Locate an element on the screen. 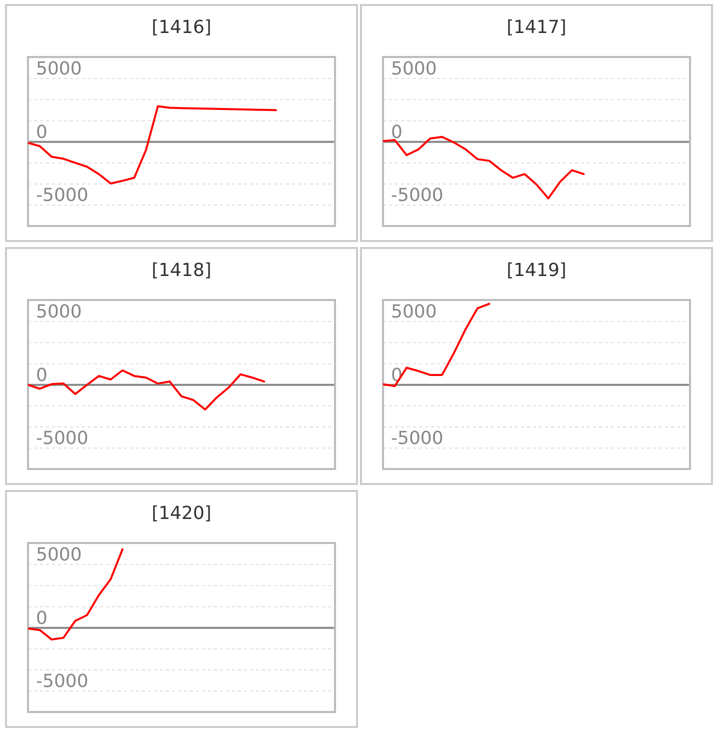 The width and height of the screenshot is (716, 733). chart-title: [1420] is located at coordinates (182, 513).